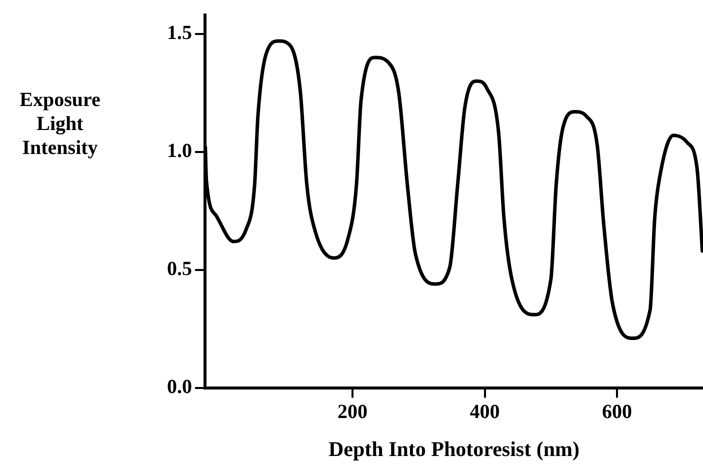 The height and width of the screenshot is (467, 703). I want to click on y-tick-label: 1.0, so click(179, 151).